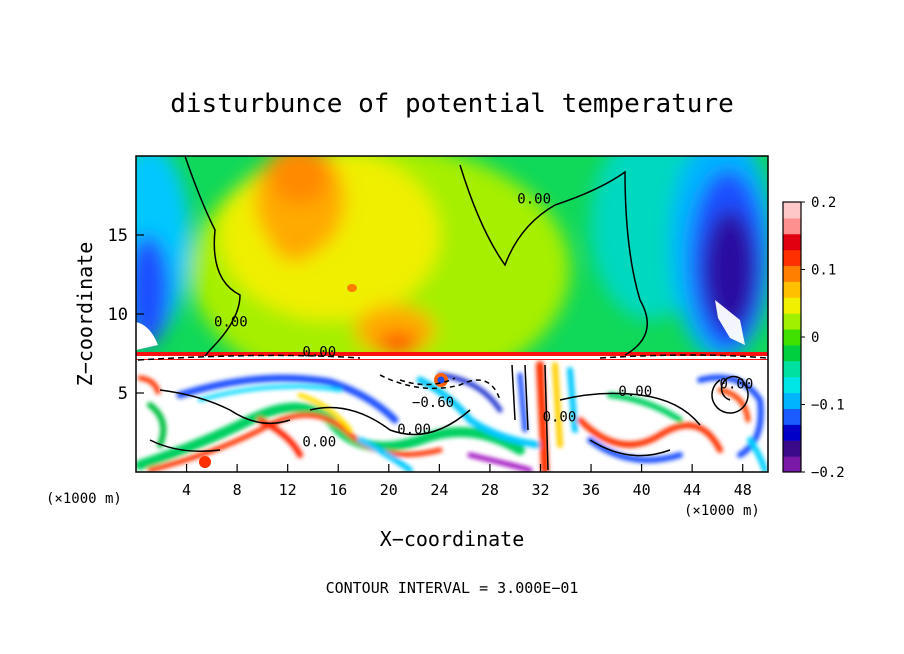 The image size is (904, 654). What do you see at coordinates (389, 490) in the screenshot?
I see `x-tick-label: 20` at bounding box center [389, 490].